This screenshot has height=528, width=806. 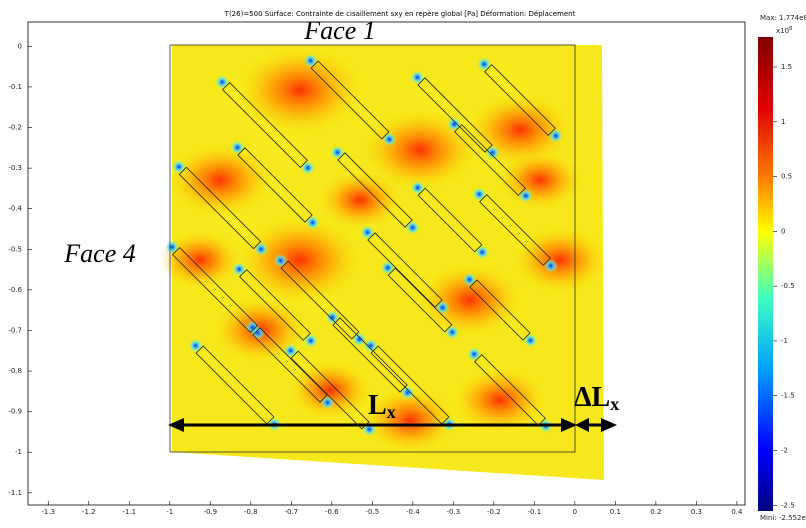 I want to click on delta-text: ΔL, so click(x=592, y=397).